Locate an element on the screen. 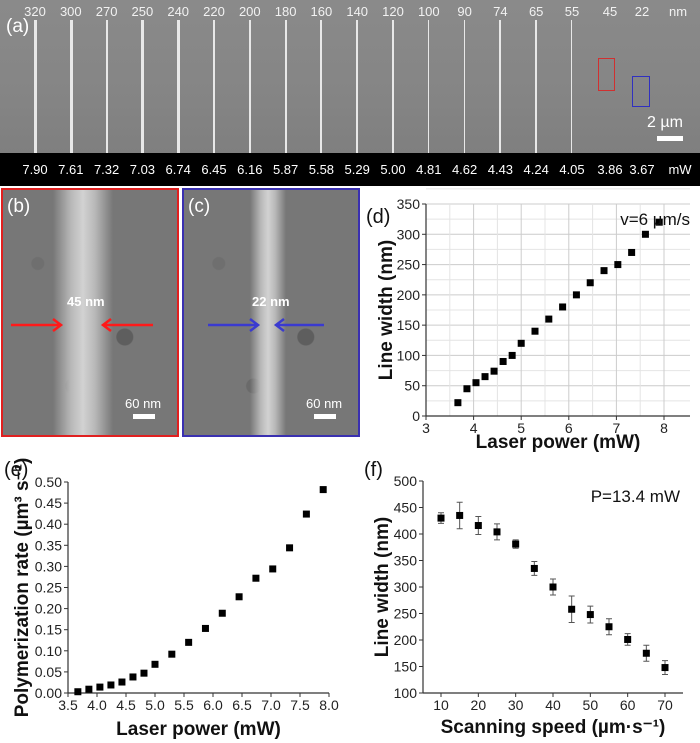 The image size is (700, 743). line-width-label: 180 is located at coordinates (285, 11).